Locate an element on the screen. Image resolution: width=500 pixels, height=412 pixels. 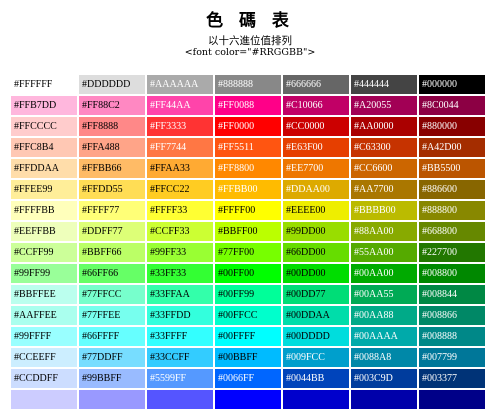
color-swatch: #008844 is located at coordinates (452, 294).